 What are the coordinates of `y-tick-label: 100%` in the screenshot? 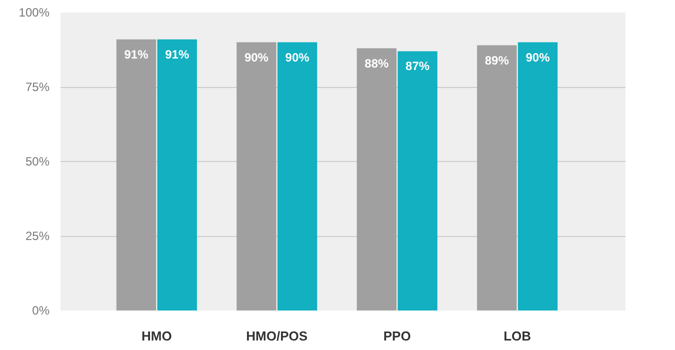 It's located at (34, 13).